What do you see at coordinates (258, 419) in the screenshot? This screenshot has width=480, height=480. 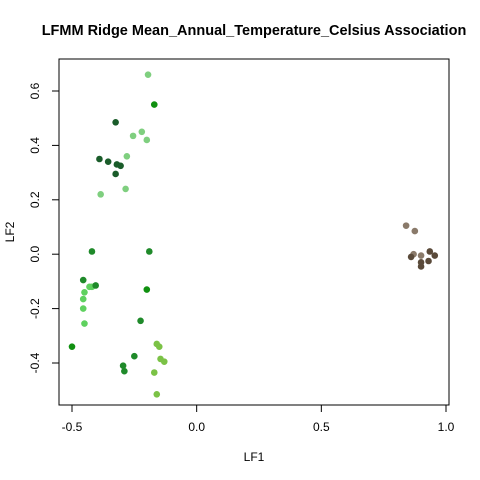 I see `x-axis: -0.5 0.0 0.5 1.0` at bounding box center [258, 419].